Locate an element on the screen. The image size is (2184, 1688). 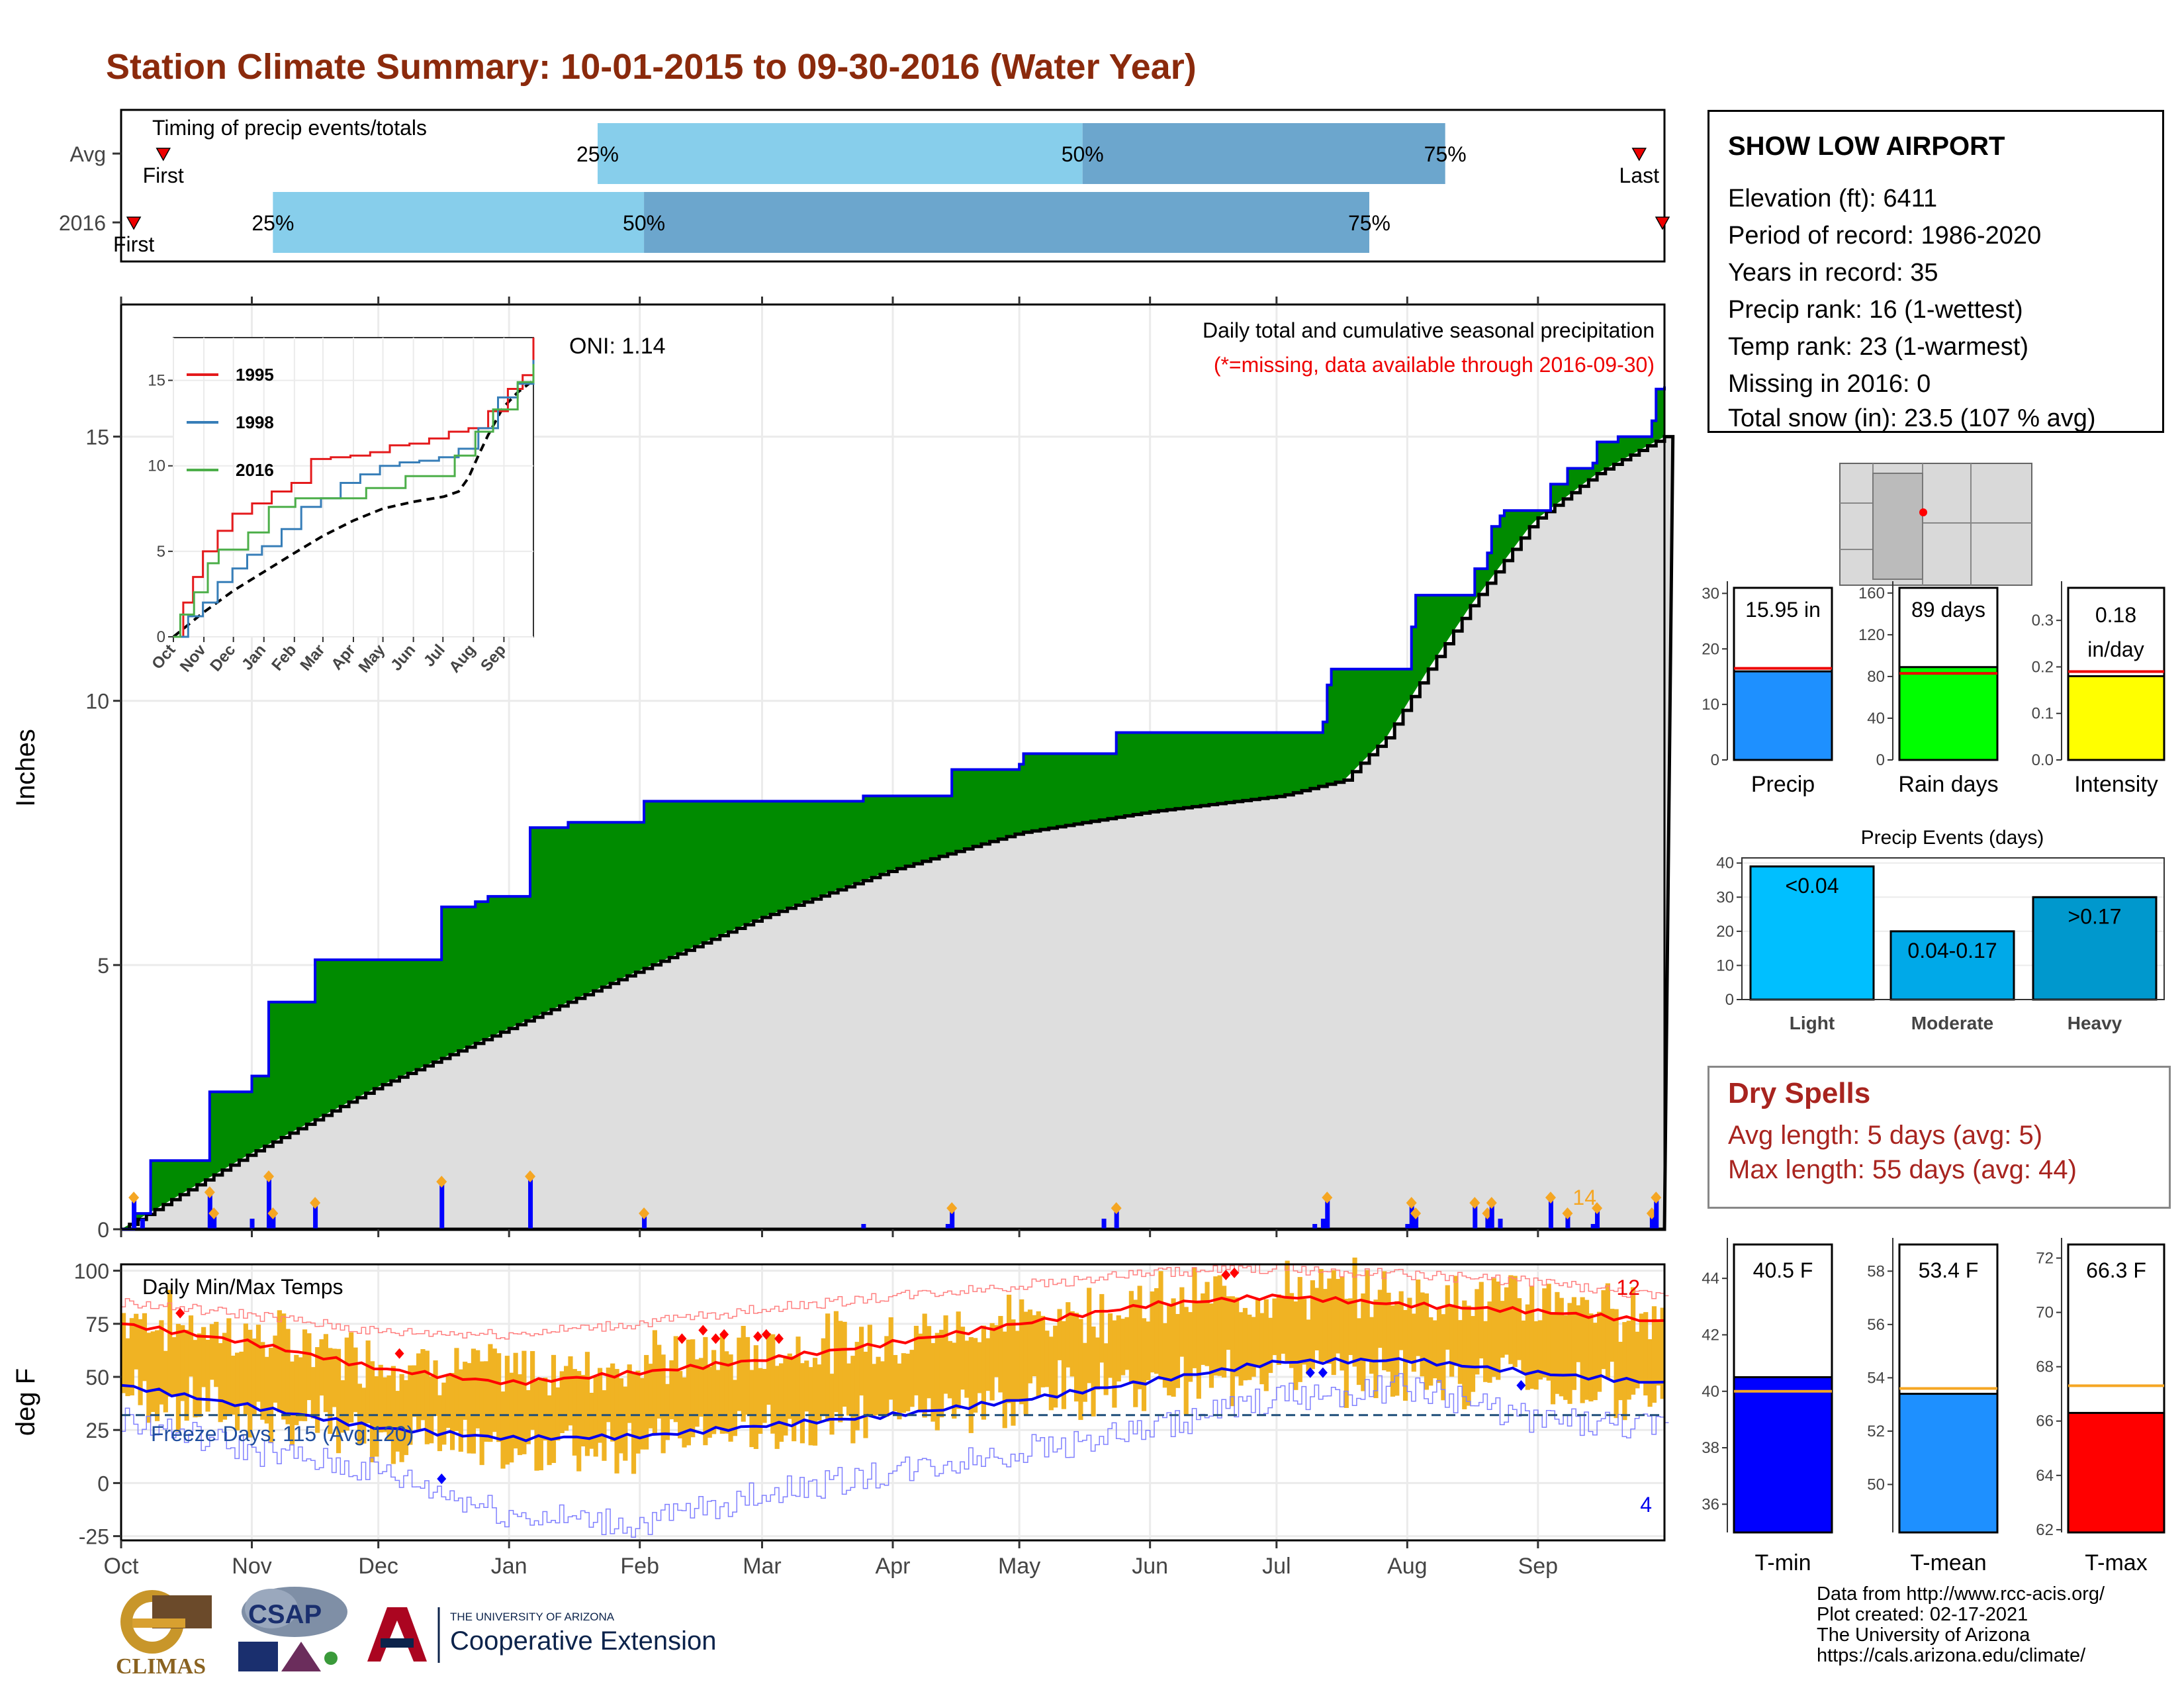
temps-xtick-label: Dec is located at coordinates (378, 1566).